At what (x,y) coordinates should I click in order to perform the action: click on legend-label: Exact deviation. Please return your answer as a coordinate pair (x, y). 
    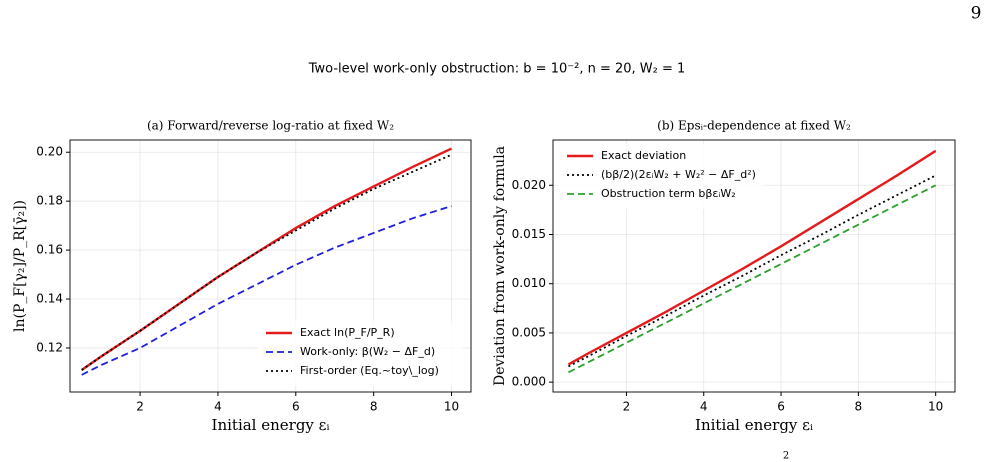
    Looking at the image, I should click on (643, 155).